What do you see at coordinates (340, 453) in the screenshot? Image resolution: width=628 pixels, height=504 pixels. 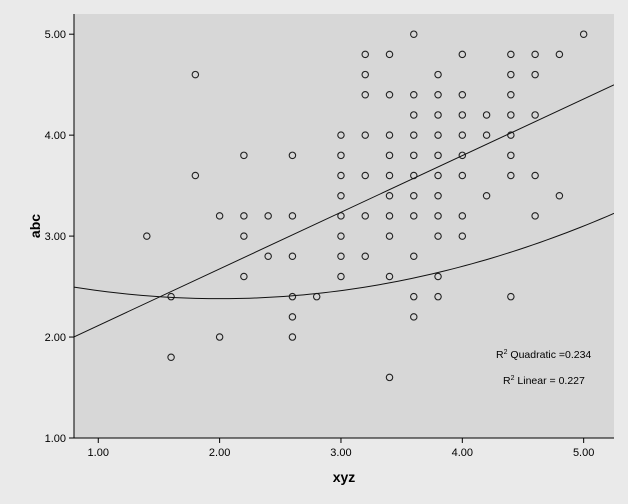 I see `x-tick-label: 3.00` at bounding box center [340, 453].